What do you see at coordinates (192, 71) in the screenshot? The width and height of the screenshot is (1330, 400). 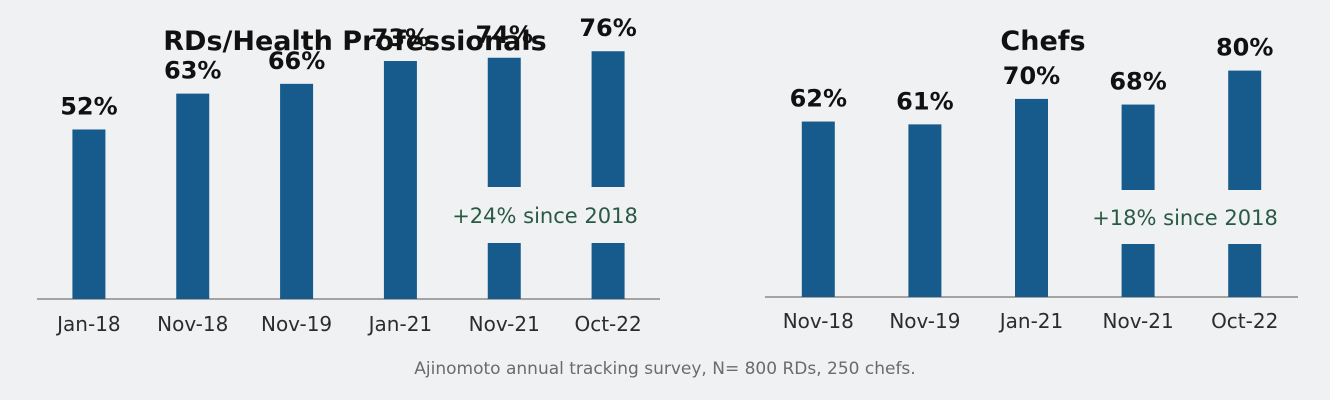 I see `rd-chart-value-label: 63%` at bounding box center [192, 71].